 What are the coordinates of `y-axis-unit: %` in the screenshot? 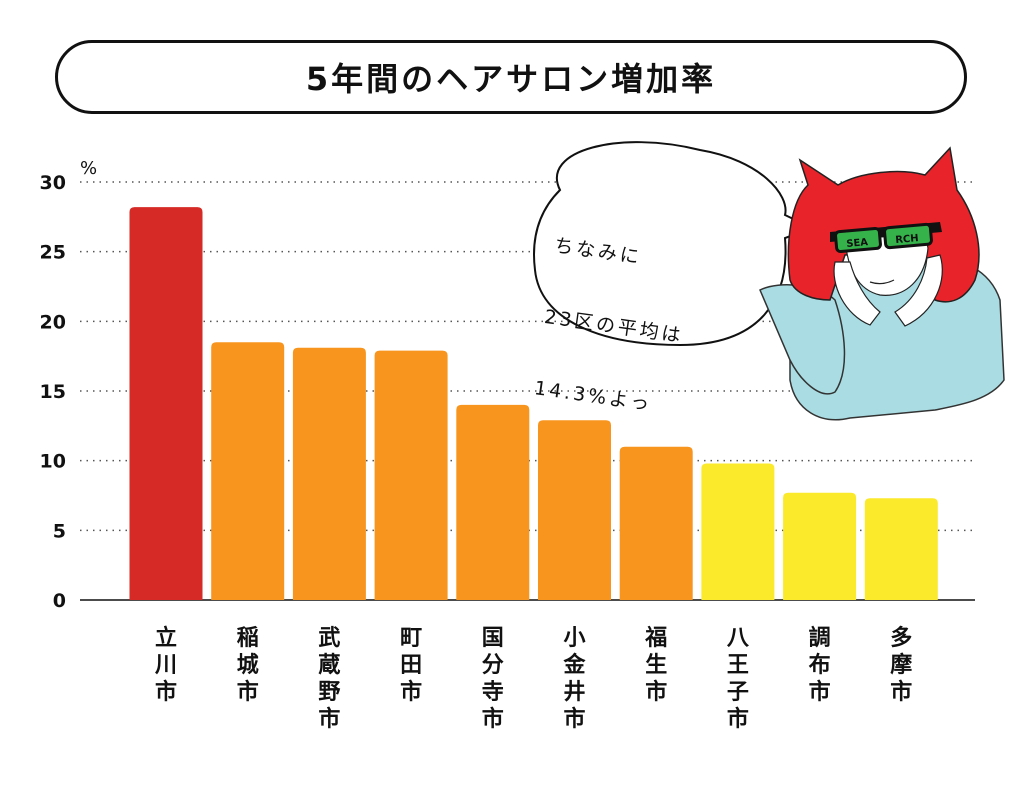 It's located at (88, 168).